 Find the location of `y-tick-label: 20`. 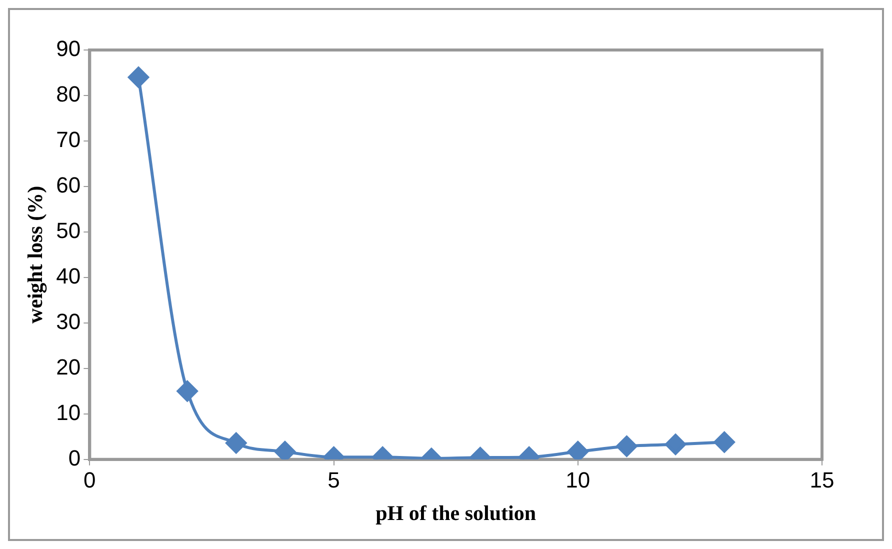

y-tick-label: 20 is located at coordinates (68, 367).